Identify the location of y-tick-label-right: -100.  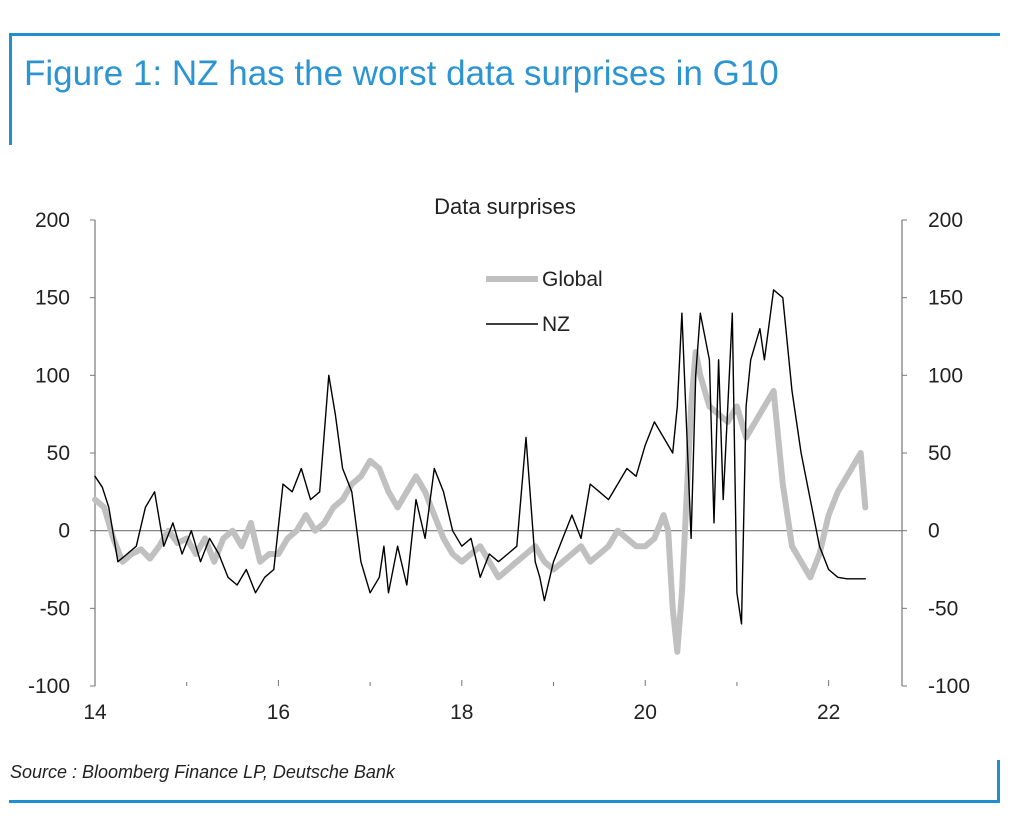
(949, 686).